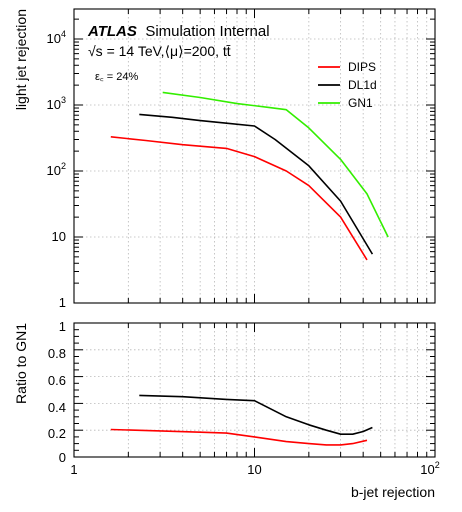  I want to click on main-y-tick-labels: 10⁴ 10³ 10² 10 1, so click(56, 169).